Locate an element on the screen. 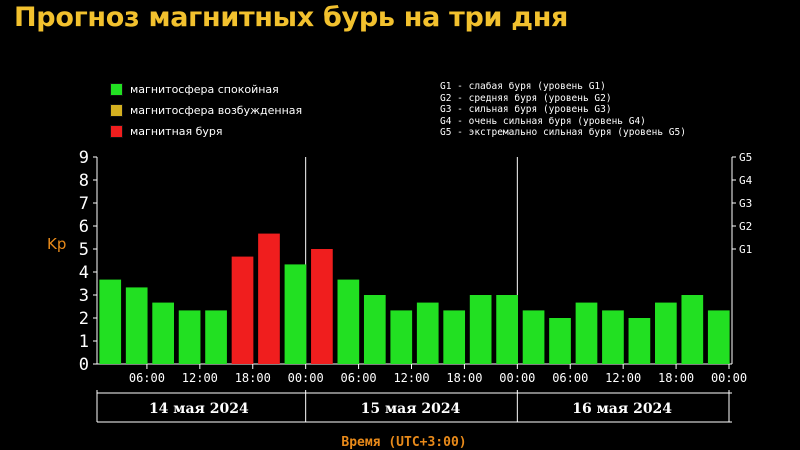  y-tick-label: 7 is located at coordinates (84, 204).